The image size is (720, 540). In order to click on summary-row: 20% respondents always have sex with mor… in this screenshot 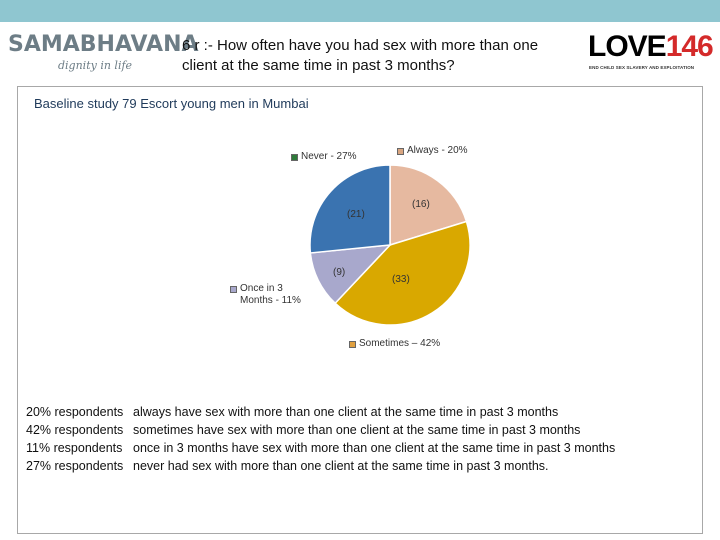, I will do `click(320, 412)`.